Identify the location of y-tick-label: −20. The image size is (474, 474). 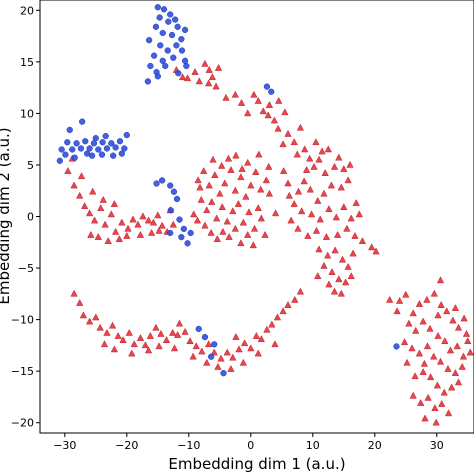
(22, 423).